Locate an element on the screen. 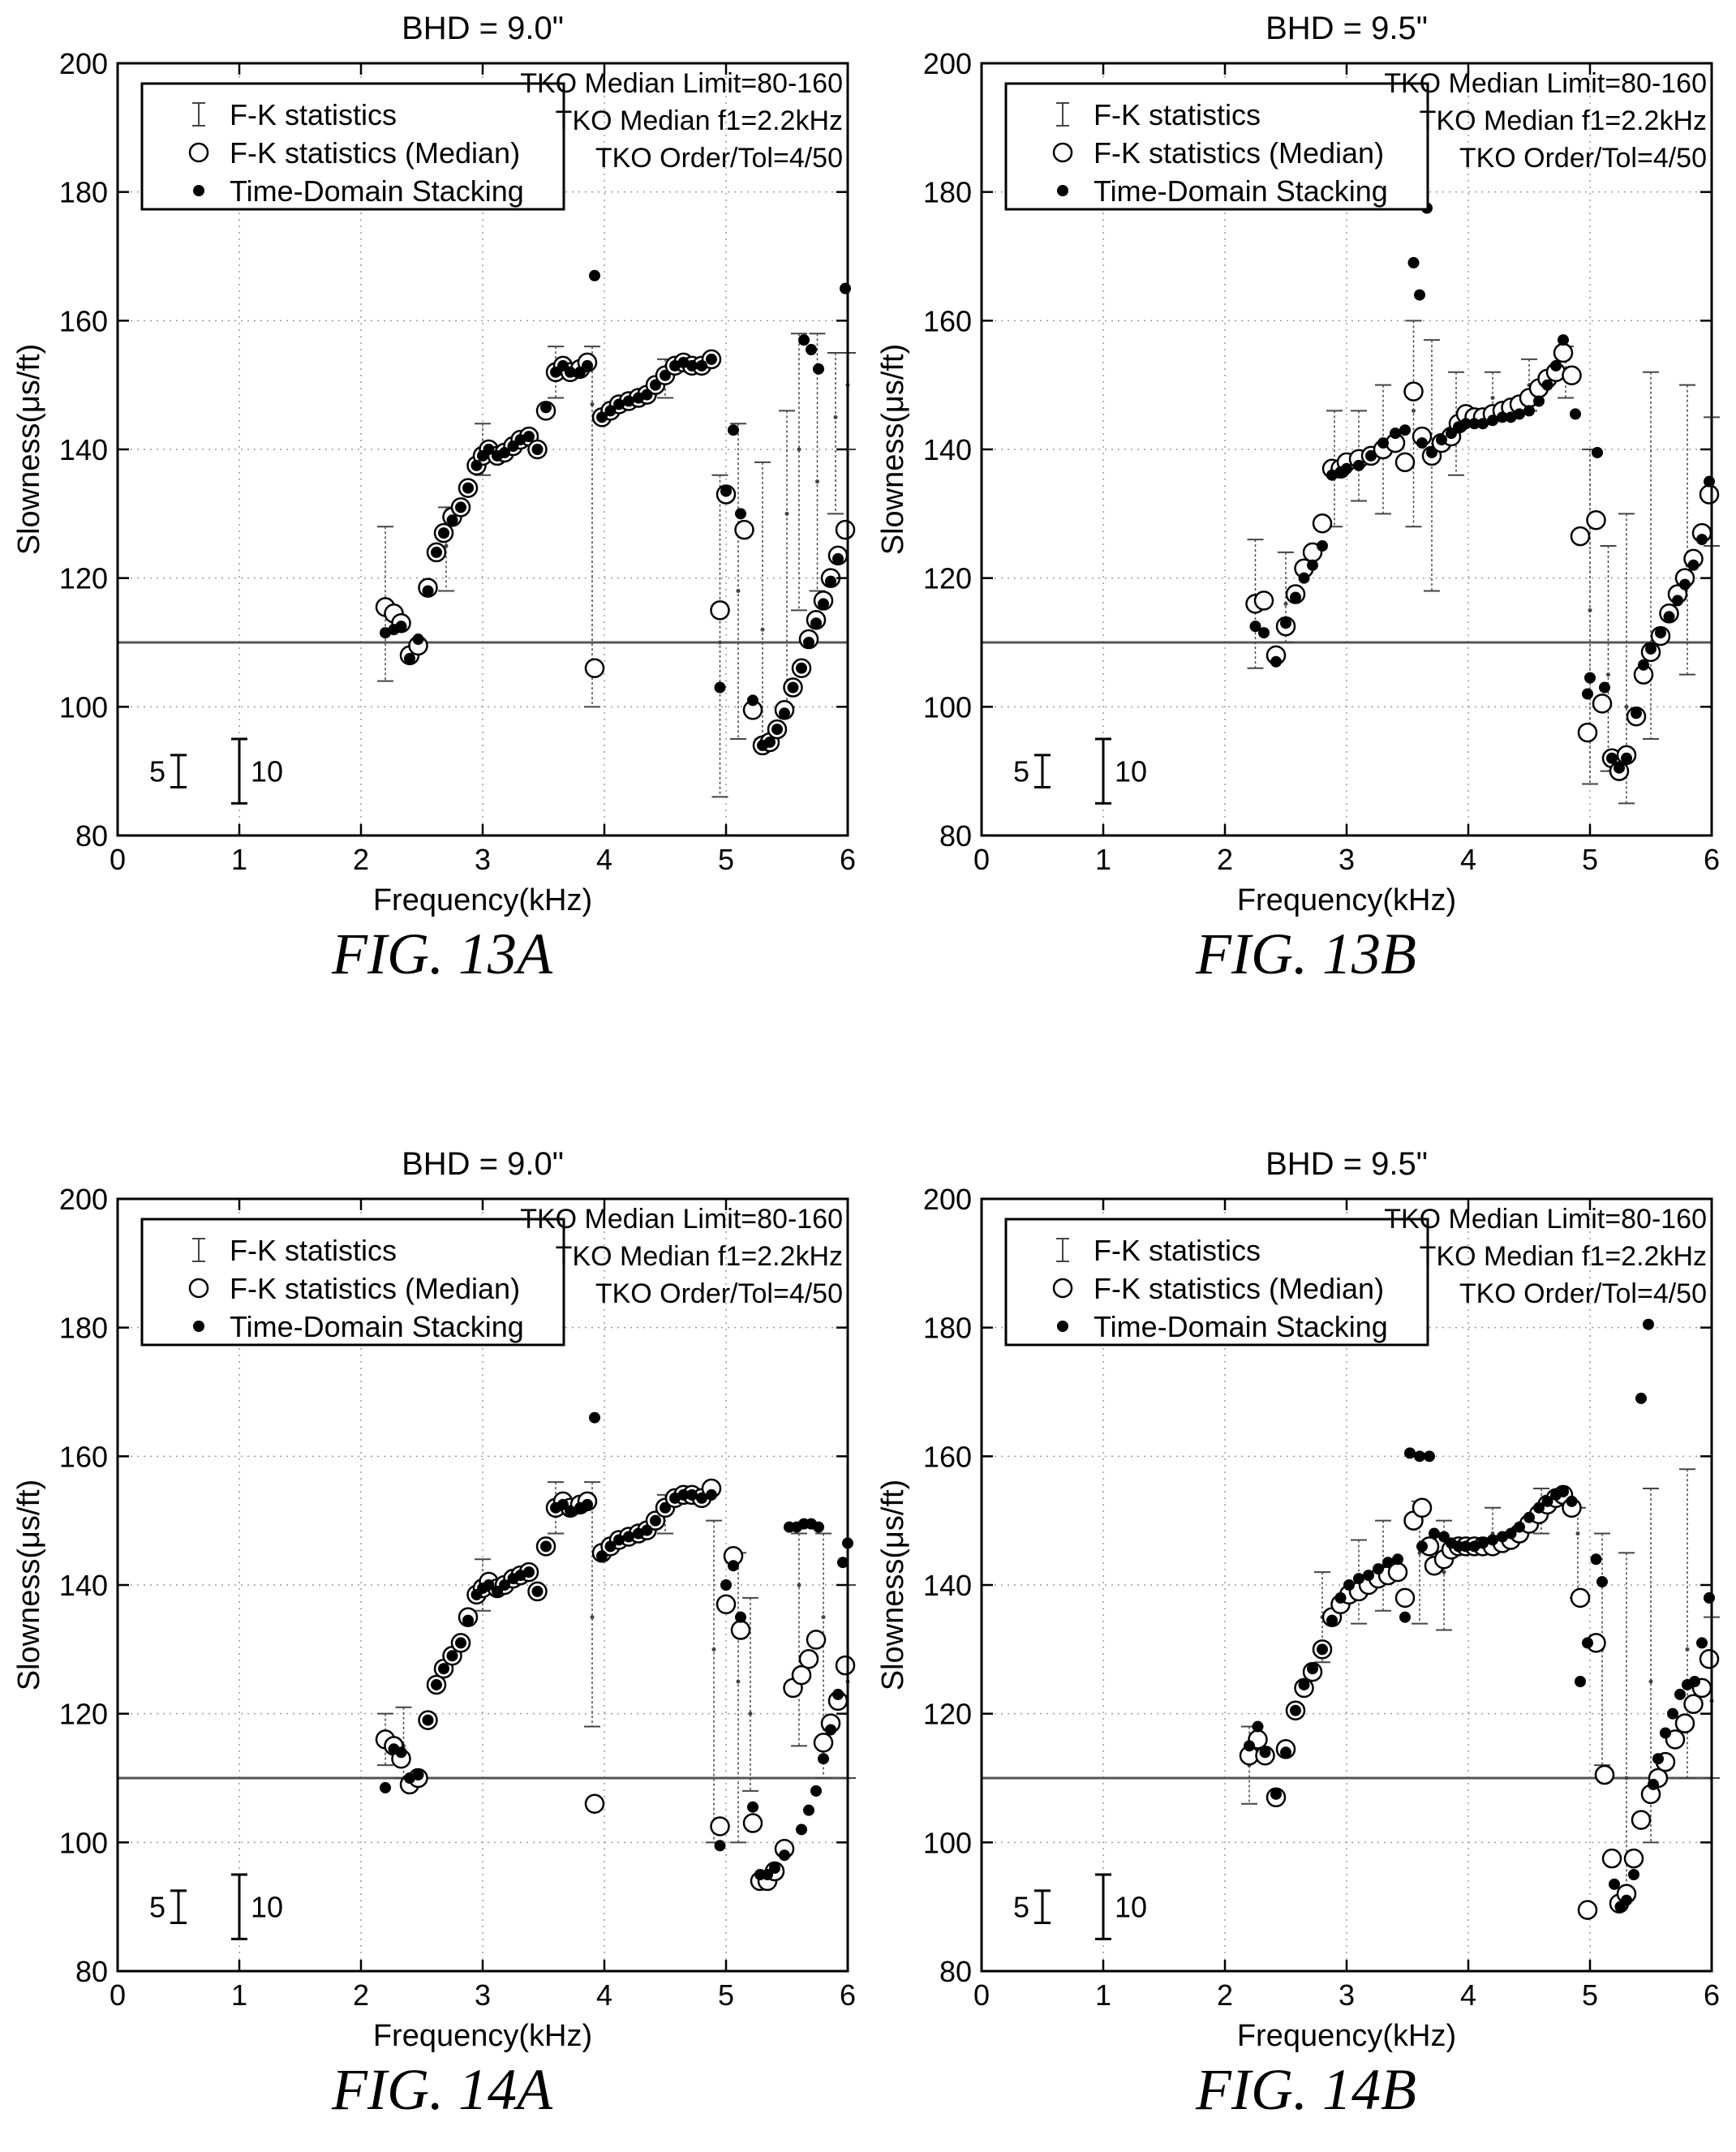 The image size is (1736, 2152). x-tick-label: 5 is located at coordinates (1590, 859).